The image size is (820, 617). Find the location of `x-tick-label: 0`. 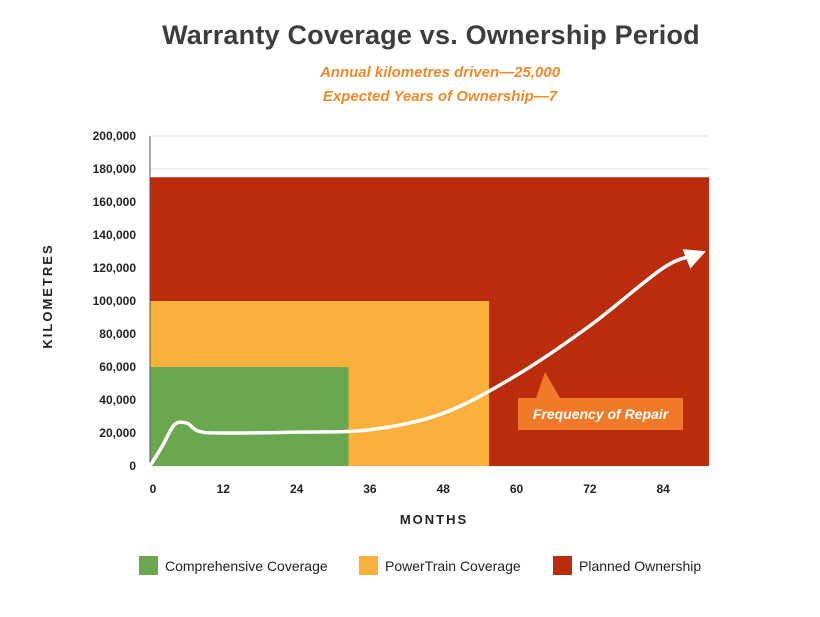

x-tick-label: 0 is located at coordinates (153, 489).